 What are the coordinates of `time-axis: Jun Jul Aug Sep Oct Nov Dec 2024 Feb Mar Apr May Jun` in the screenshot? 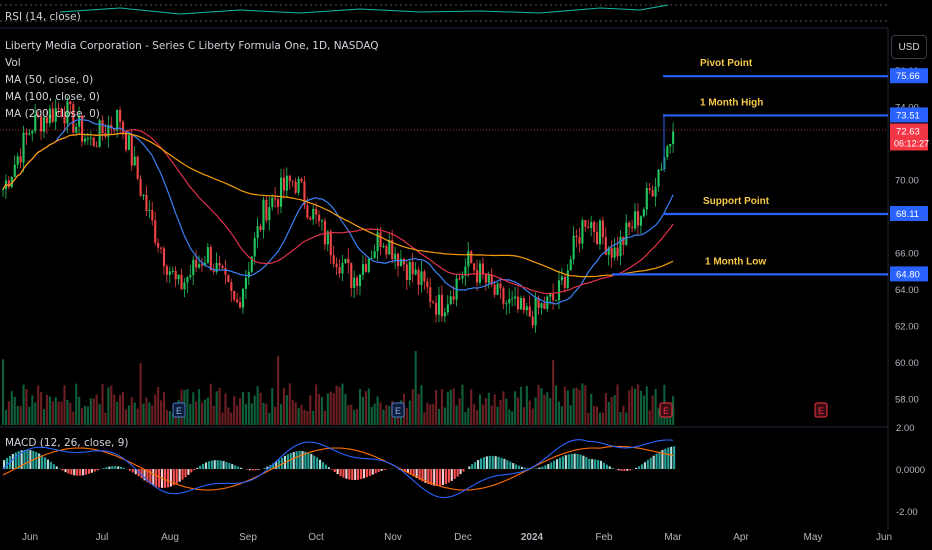 It's located at (457, 537).